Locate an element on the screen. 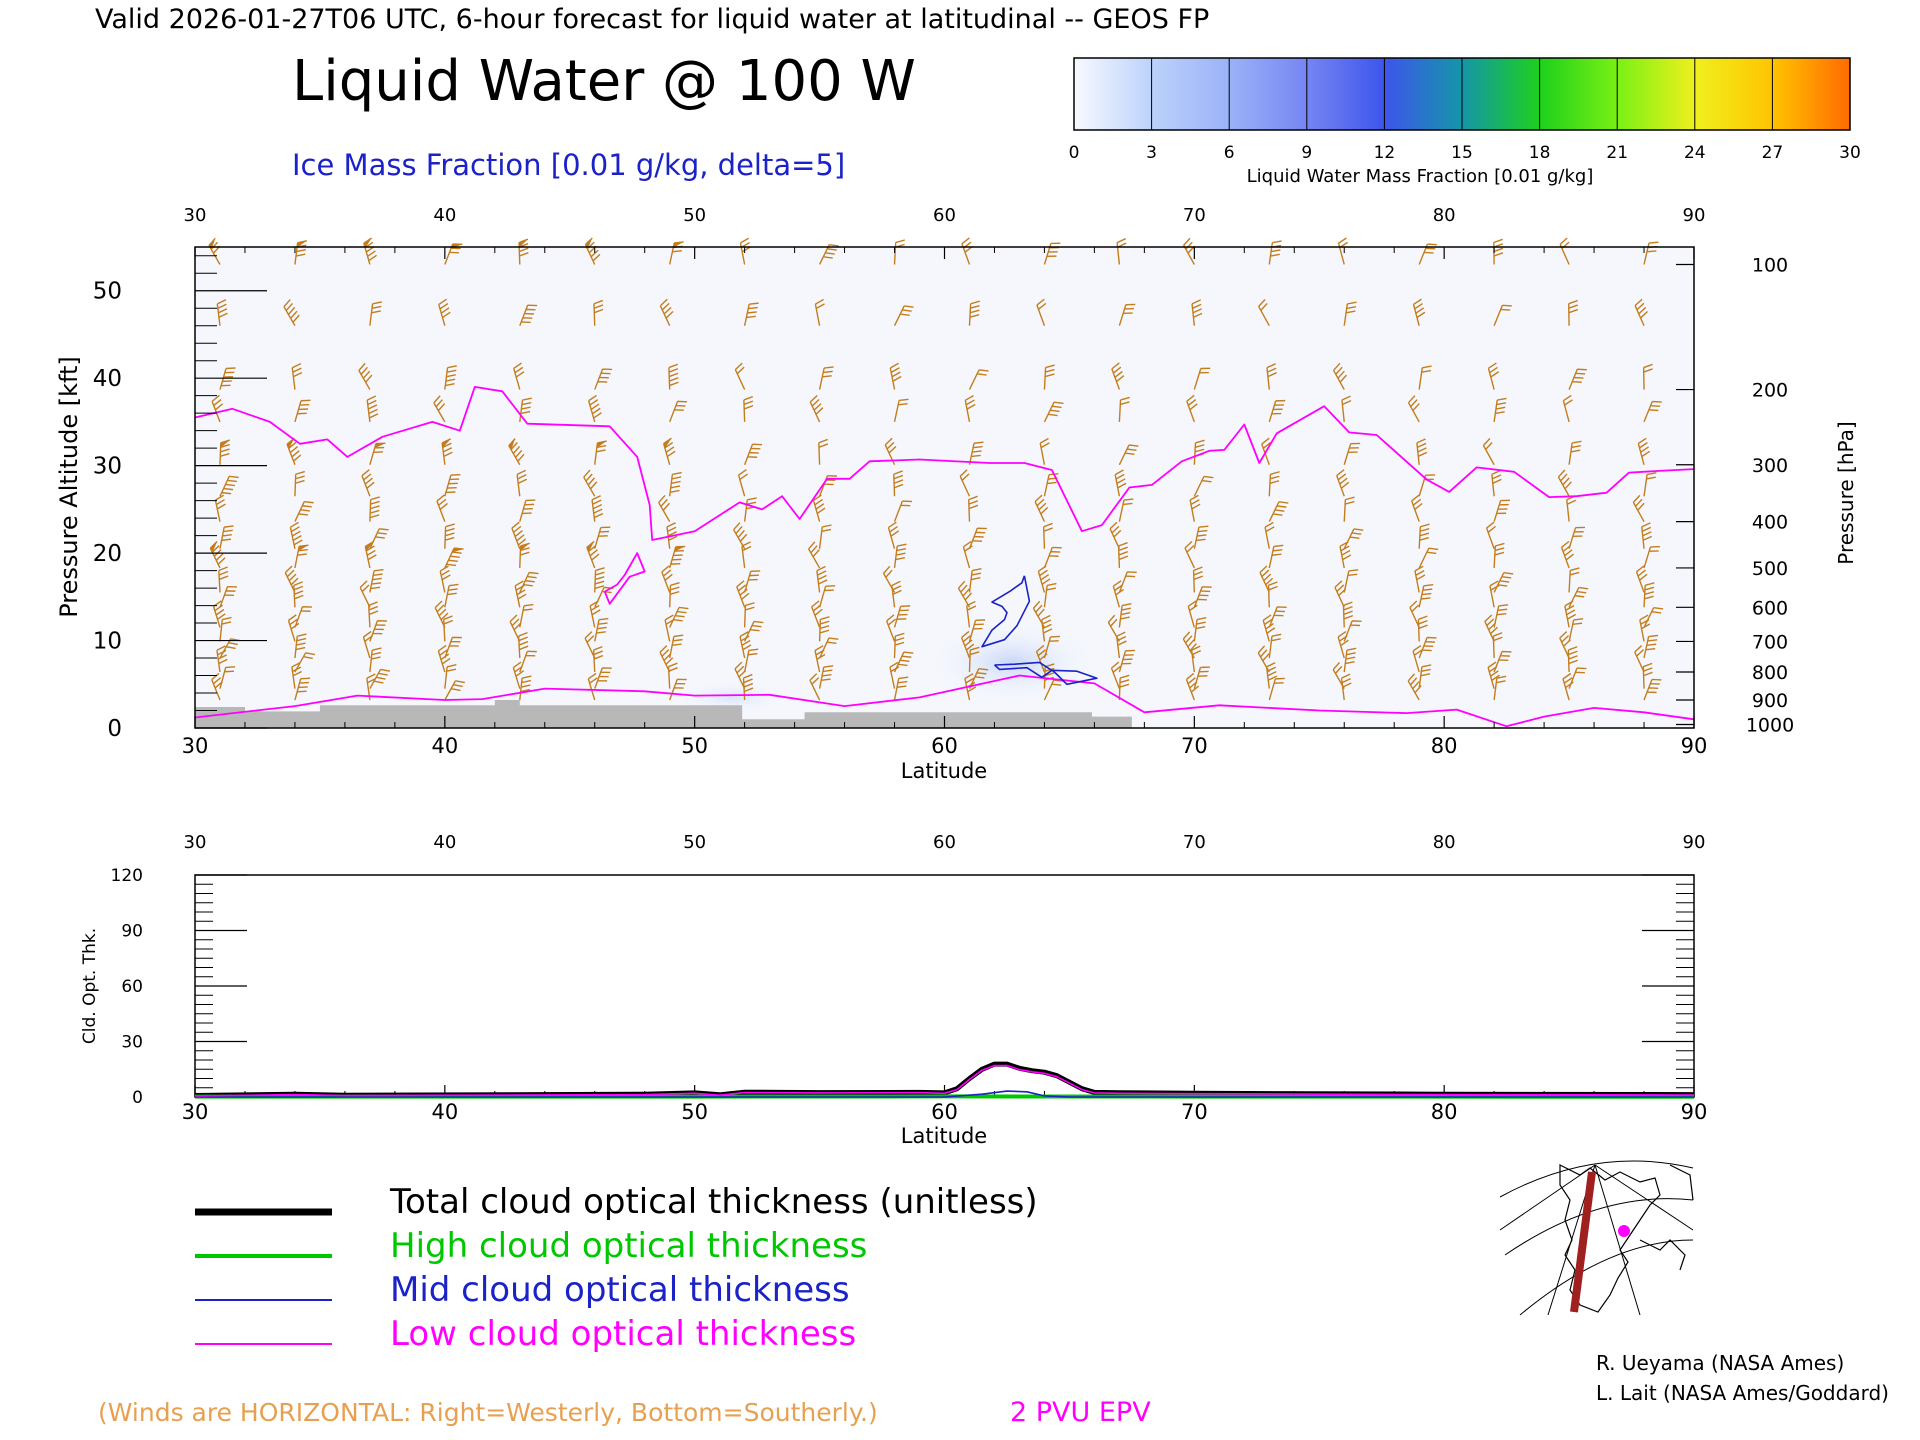  credit-ueyama: R. Ueyama (NASA Ames) is located at coordinates (1720, 1363).